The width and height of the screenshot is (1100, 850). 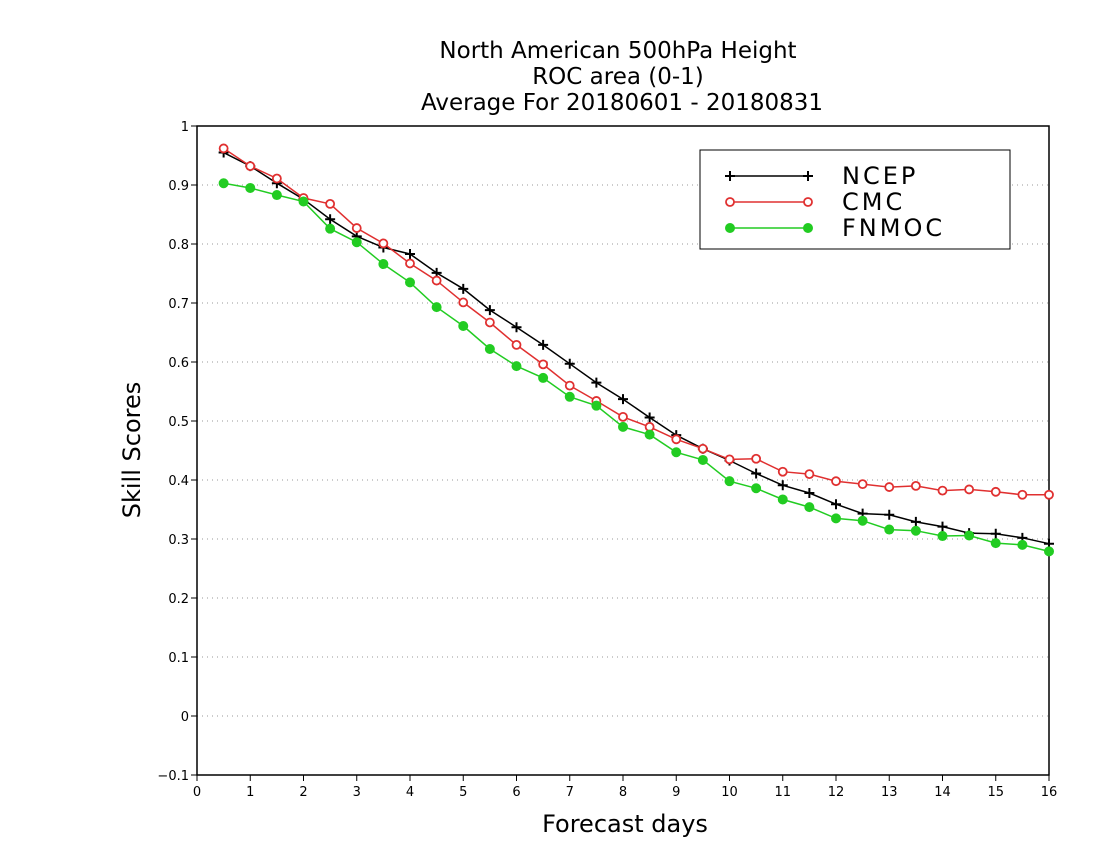 I want to click on legend-entry-ncep: NCEP, so click(x=821, y=176).